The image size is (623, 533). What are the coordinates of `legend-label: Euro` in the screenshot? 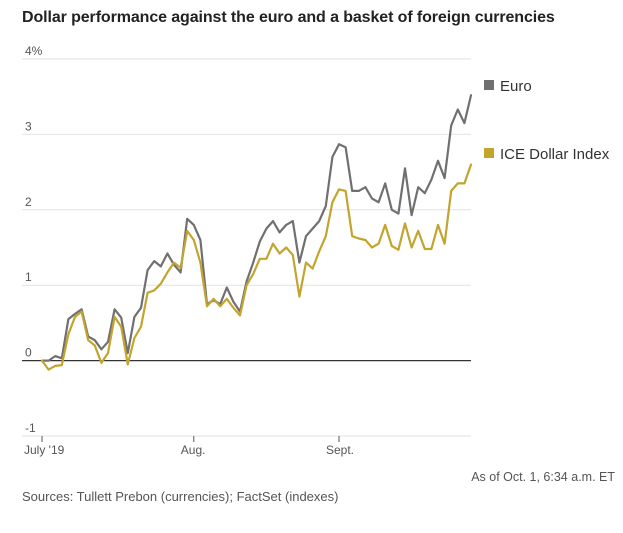 It's located at (516, 86).